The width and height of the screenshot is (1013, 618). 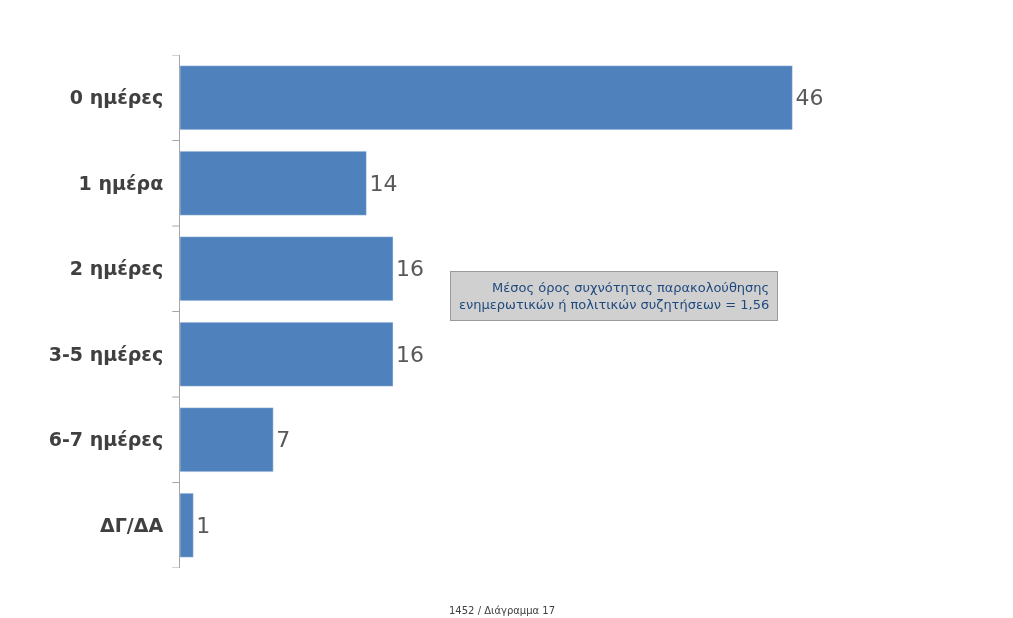 What do you see at coordinates (283, 440) in the screenshot?
I see `data-label: 7` at bounding box center [283, 440].